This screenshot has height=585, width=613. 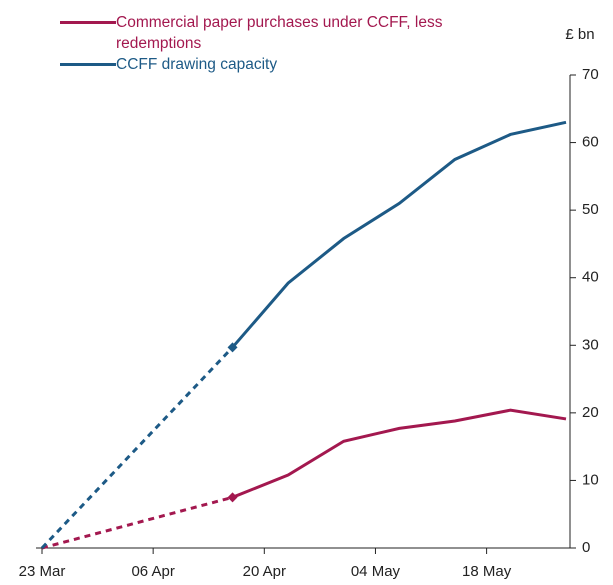 What do you see at coordinates (280, 64) in the screenshot?
I see `legend-entry: CCFF drawing capacity` at bounding box center [280, 64].